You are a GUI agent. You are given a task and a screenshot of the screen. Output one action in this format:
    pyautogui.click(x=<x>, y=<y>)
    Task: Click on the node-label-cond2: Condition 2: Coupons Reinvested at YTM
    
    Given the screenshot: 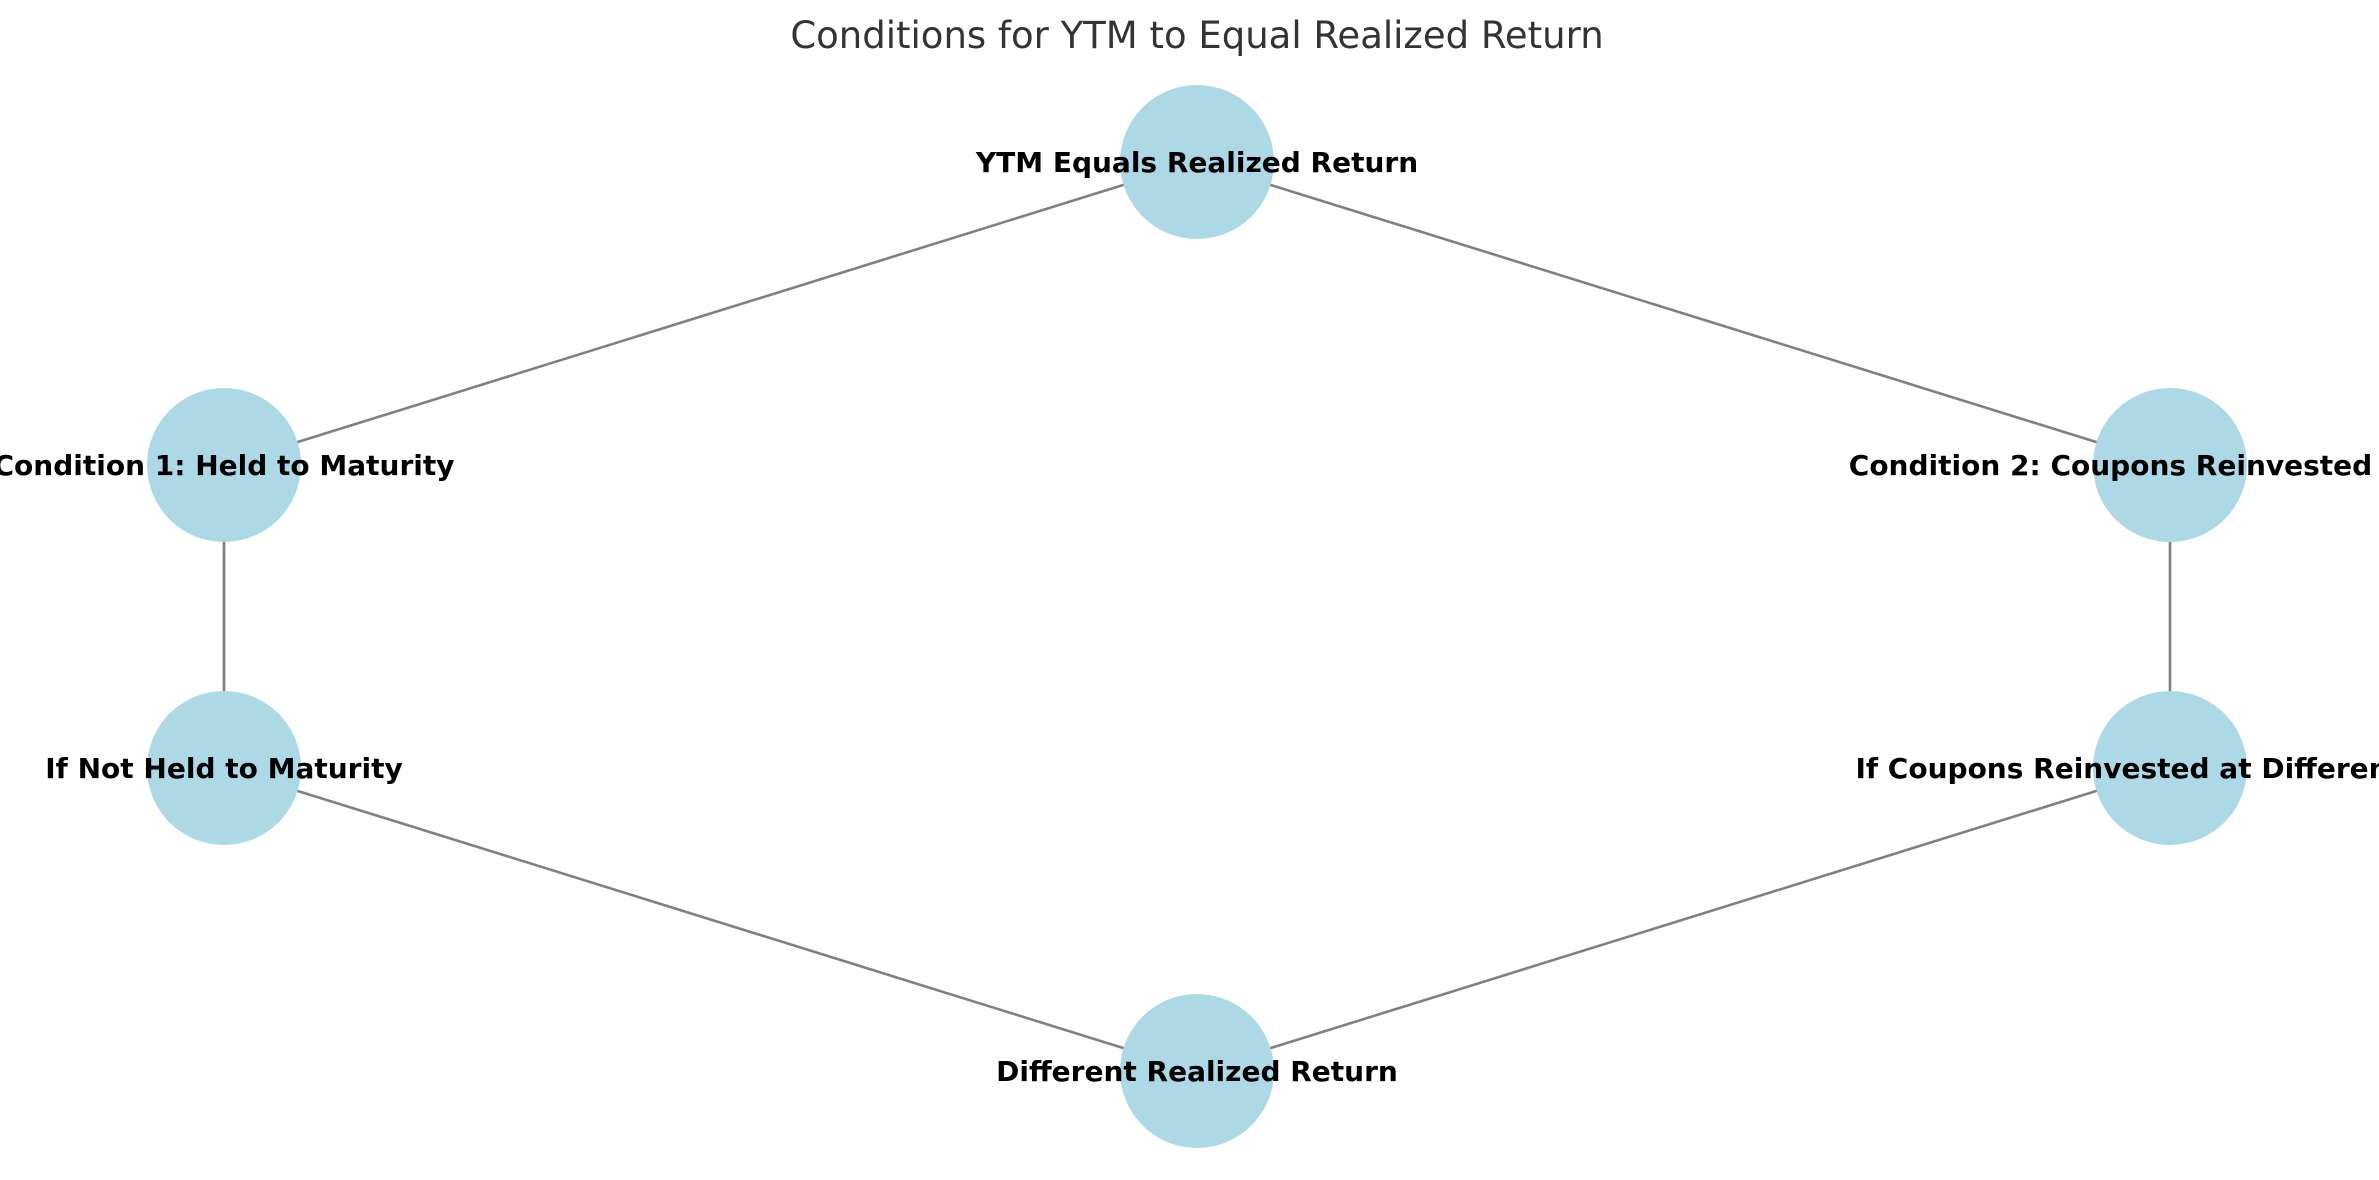 What is the action you would take?
    pyautogui.click(x=2114, y=465)
    